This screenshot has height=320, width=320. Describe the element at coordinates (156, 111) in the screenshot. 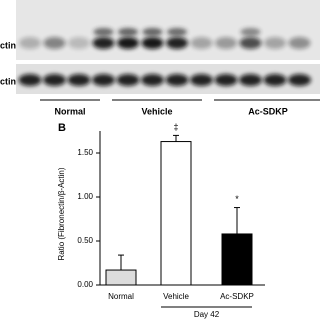

I see `group-label: Vehicle` at that location.